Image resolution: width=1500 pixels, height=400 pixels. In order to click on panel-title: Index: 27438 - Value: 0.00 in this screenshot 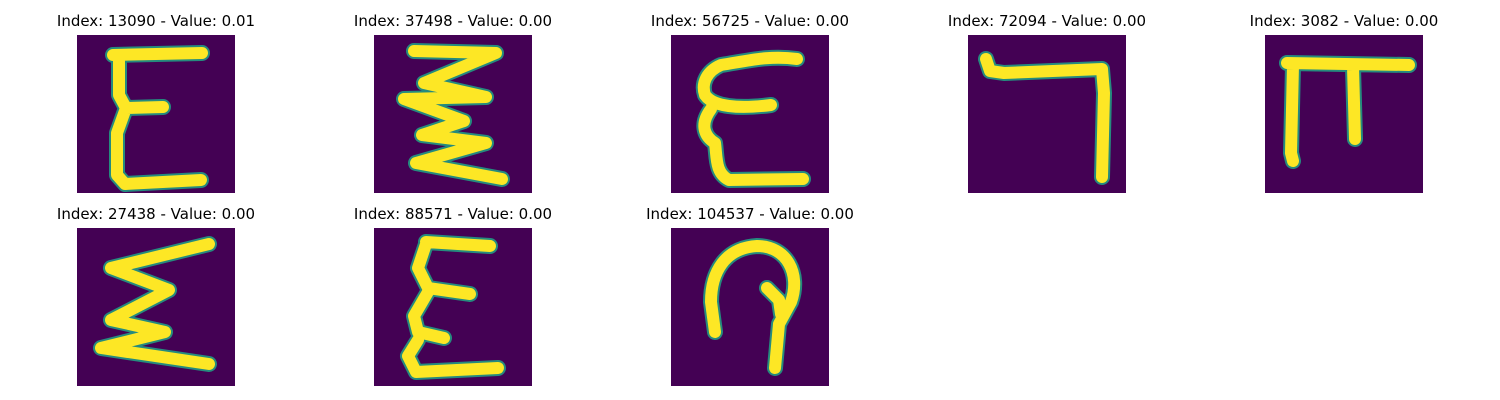, I will do `click(156, 214)`.